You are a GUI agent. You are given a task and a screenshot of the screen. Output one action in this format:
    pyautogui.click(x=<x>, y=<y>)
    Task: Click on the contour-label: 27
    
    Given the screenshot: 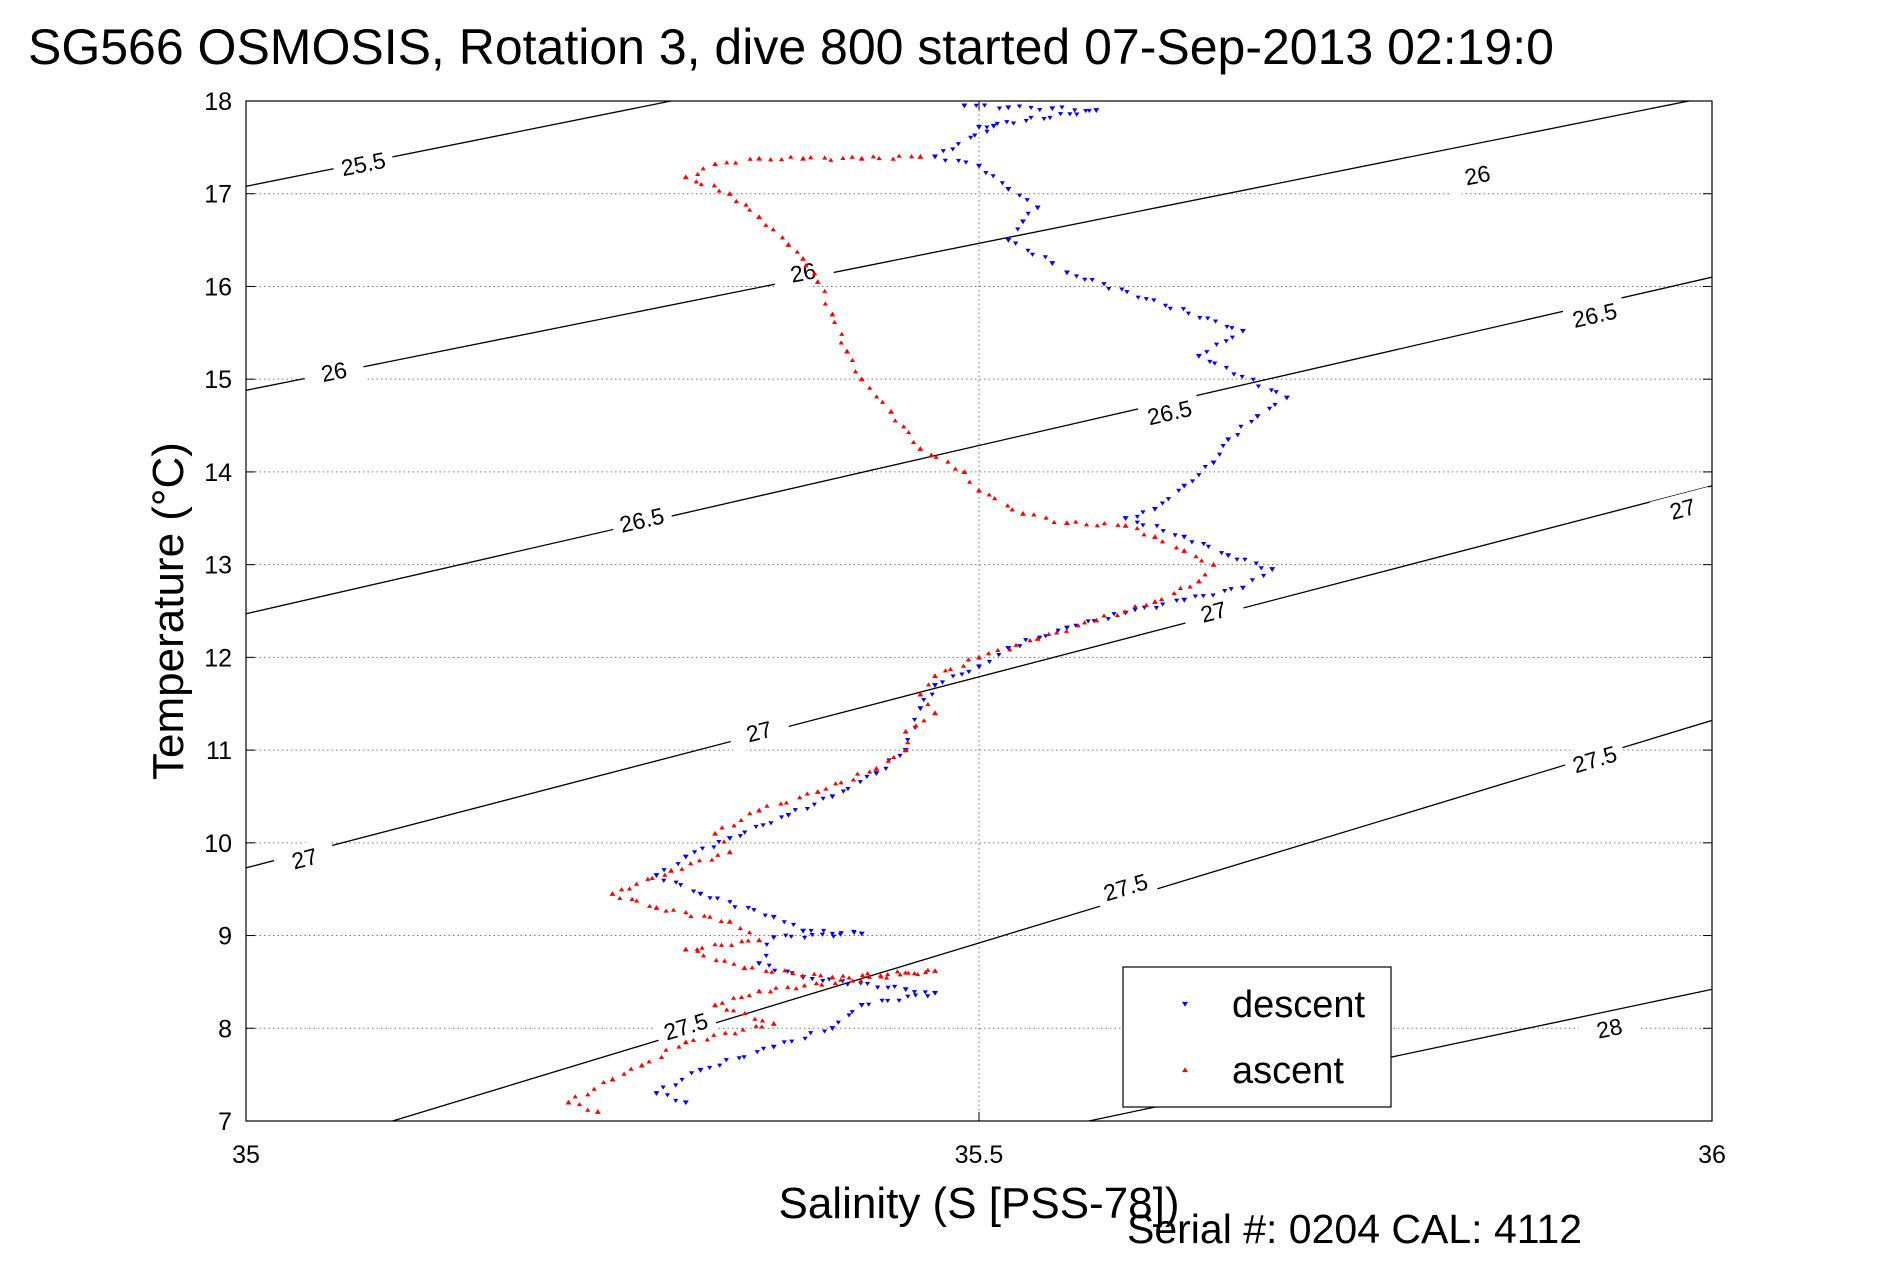 What is the action you would take?
    pyautogui.click(x=304, y=859)
    